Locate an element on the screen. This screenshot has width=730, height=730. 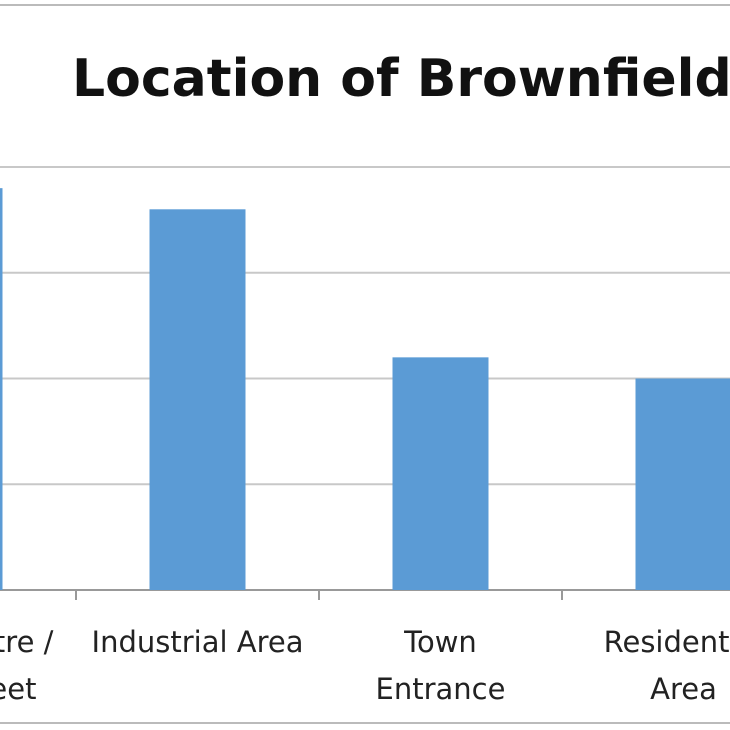
x-tick-label: Town Centre /High Street is located at coordinates (27, 665).